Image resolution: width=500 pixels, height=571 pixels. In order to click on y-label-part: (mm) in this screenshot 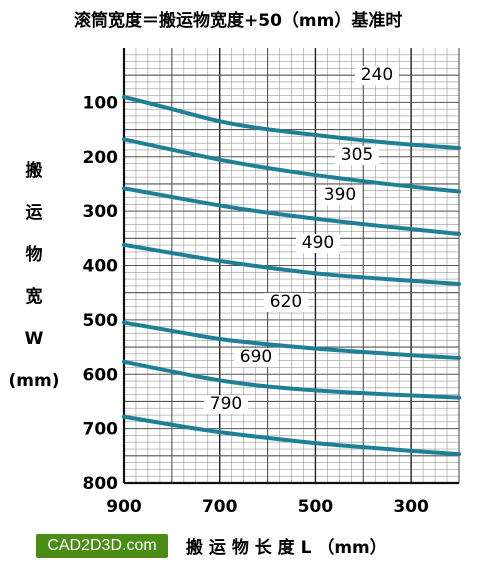, I will do `click(34, 381)`.